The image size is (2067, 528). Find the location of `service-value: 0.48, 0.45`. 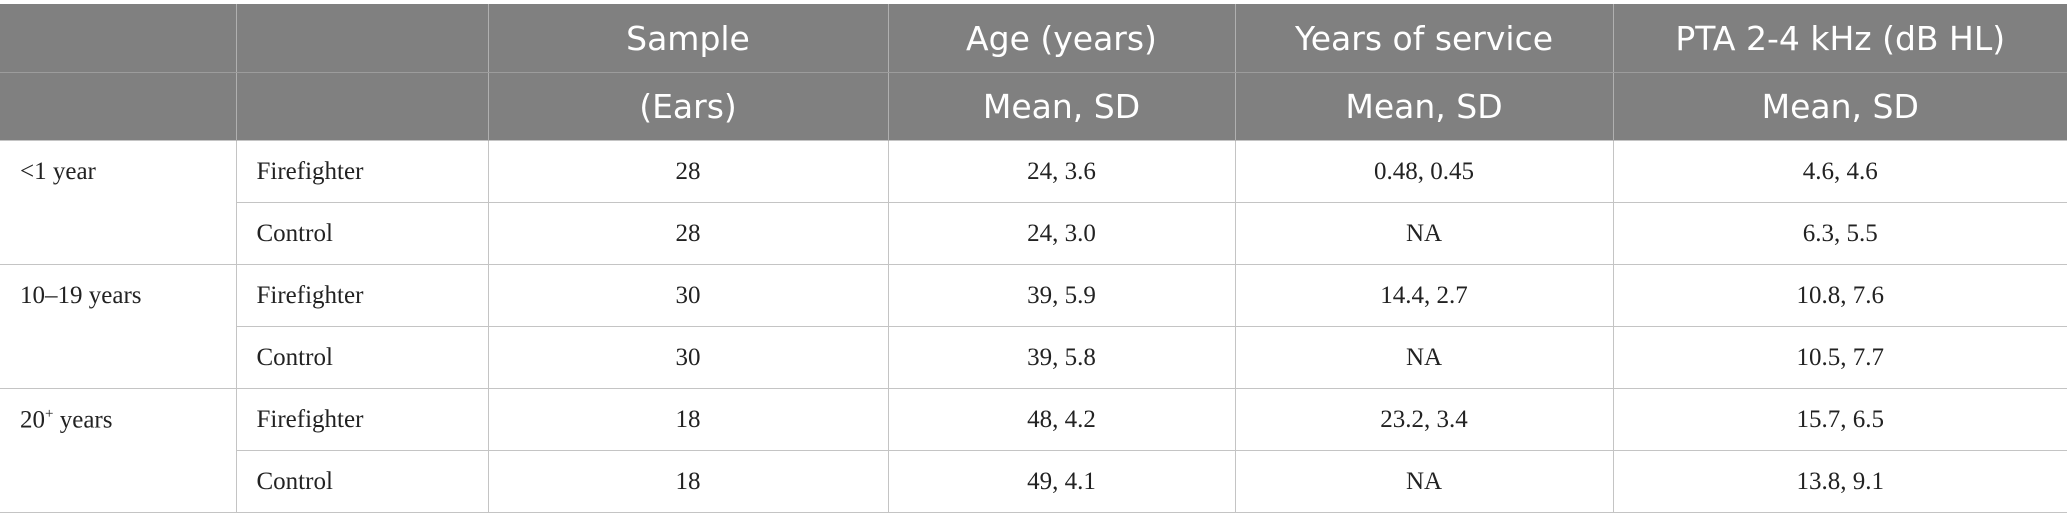

service-value: 0.48, 0.45 is located at coordinates (1424, 171).